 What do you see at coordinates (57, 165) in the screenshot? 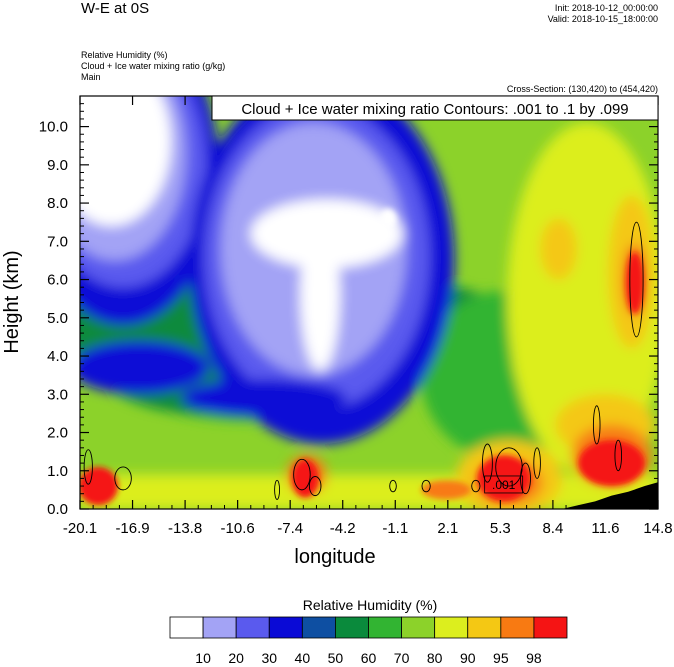
I see `y-tick-label: 9.0` at bounding box center [57, 165].